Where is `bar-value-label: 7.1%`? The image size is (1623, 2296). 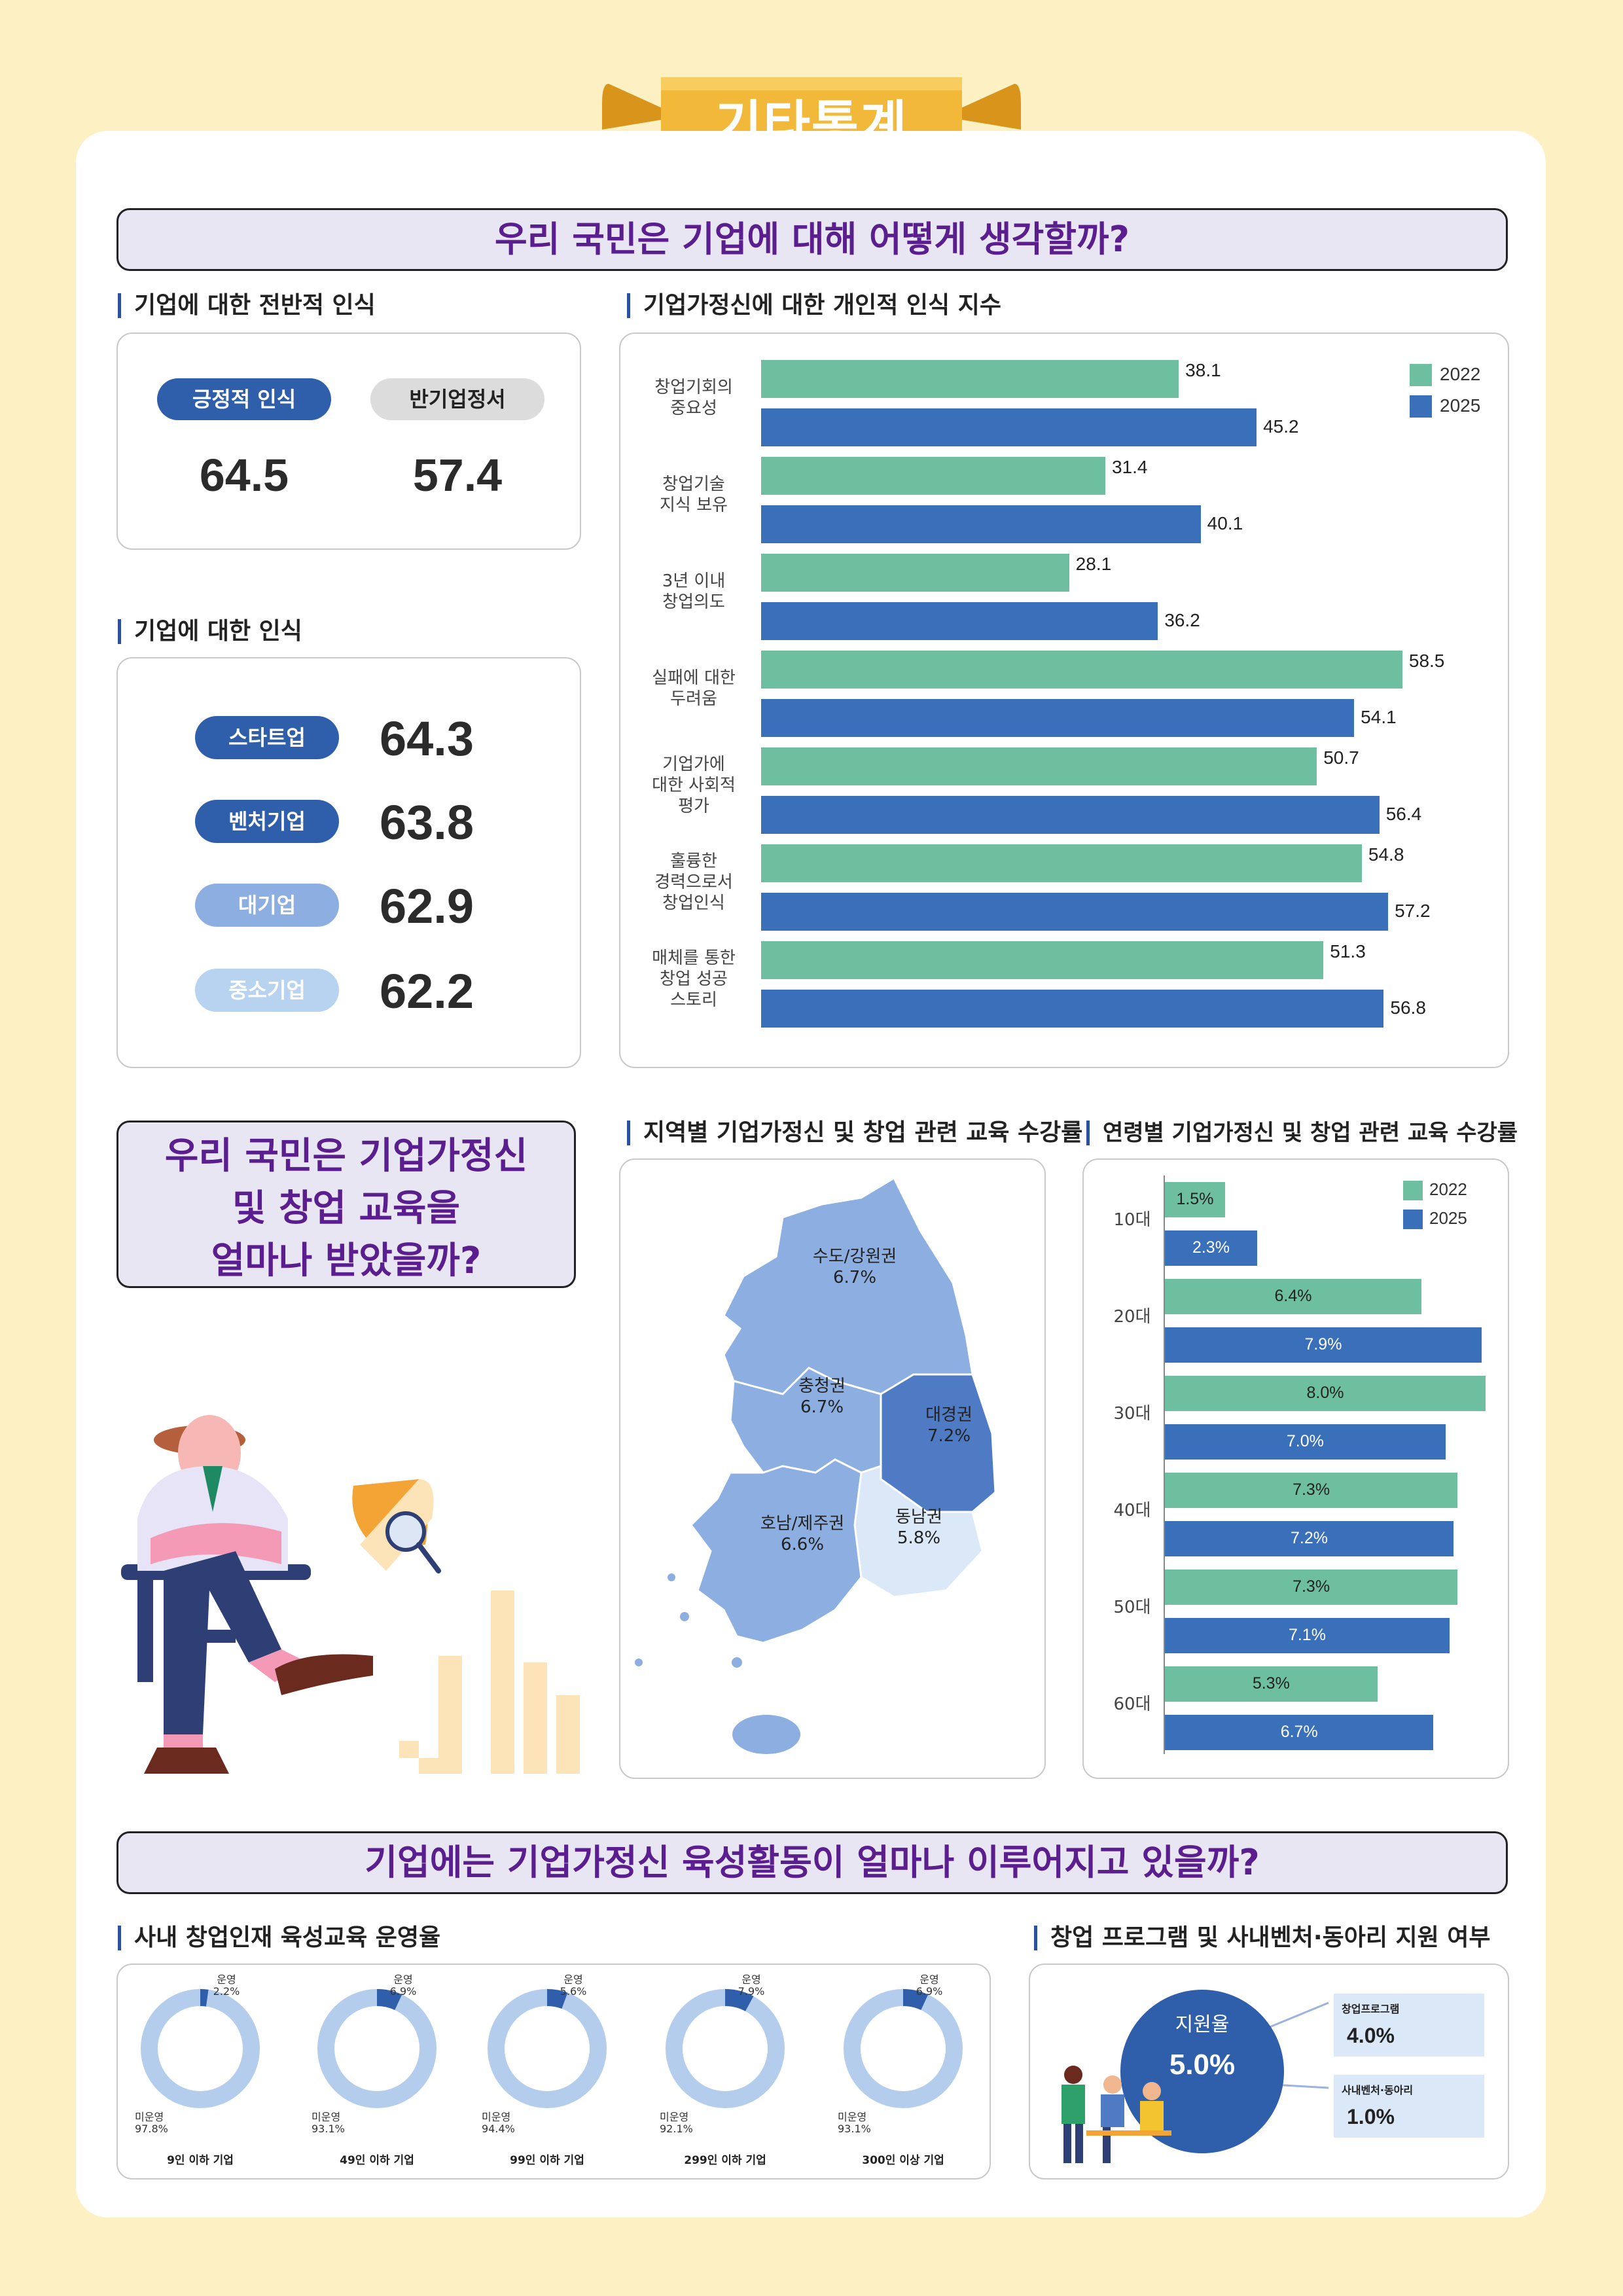 bar-value-label: 7.1% is located at coordinates (1307, 1635).